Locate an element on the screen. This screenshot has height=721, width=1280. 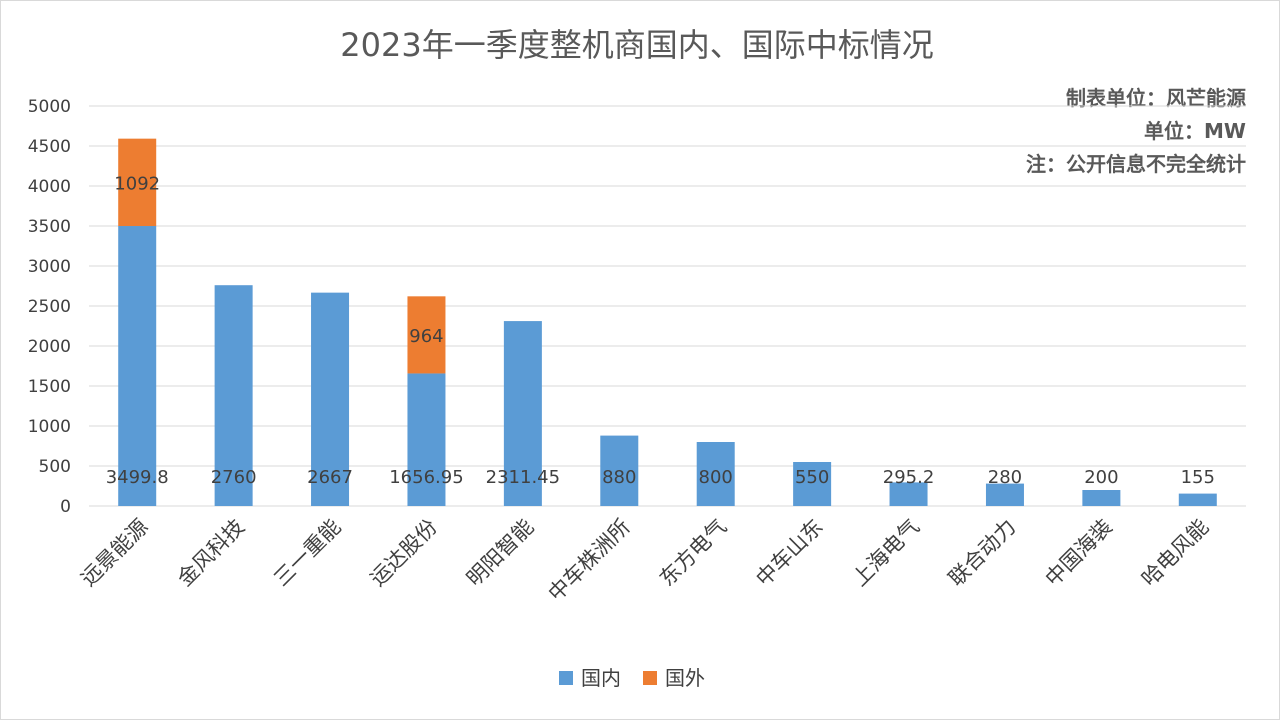
legend-label-domestic: 国内 is located at coordinates (601, 678).